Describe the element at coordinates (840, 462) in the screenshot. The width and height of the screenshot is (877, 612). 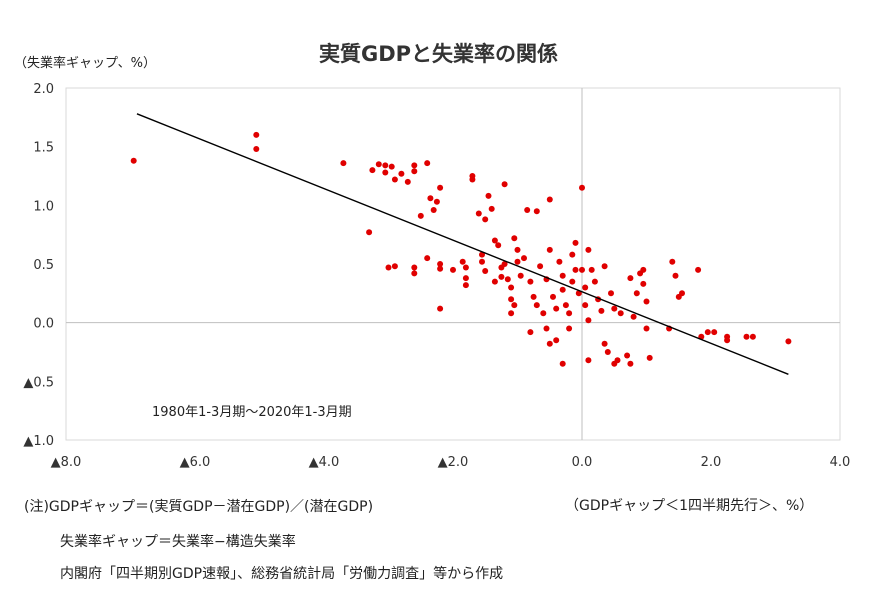
I see `x-tick-label: 4.0` at that location.